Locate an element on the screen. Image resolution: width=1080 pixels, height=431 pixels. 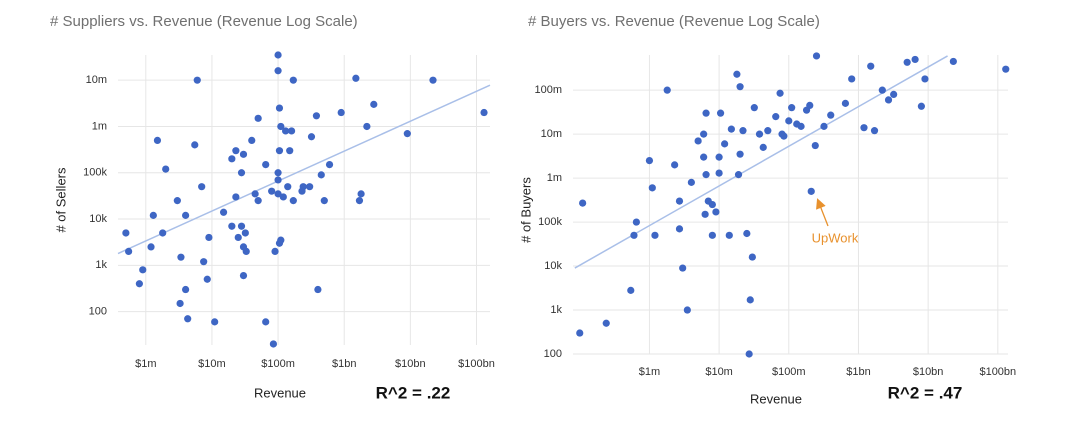
chart-title: # Buyers vs. Revenue (Revenue Log Scale) is located at coordinates (674, 21).